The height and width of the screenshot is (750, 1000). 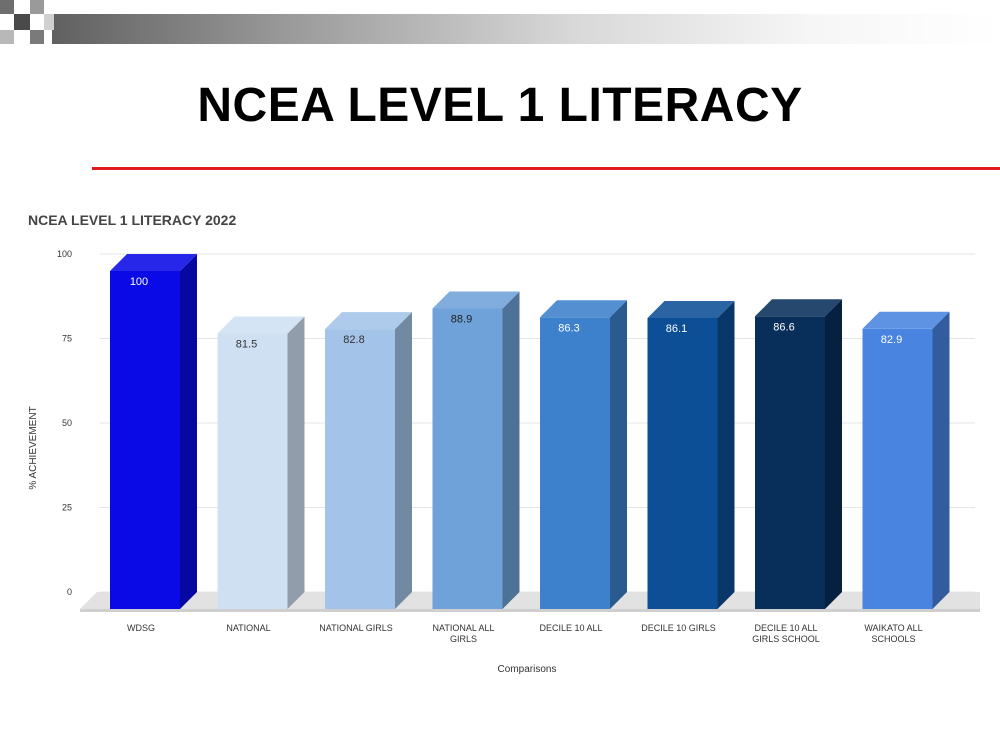 What do you see at coordinates (527, 669) in the screenshot?
I see `x-axis-label: Comparisons` at bounding box center [527, 669].